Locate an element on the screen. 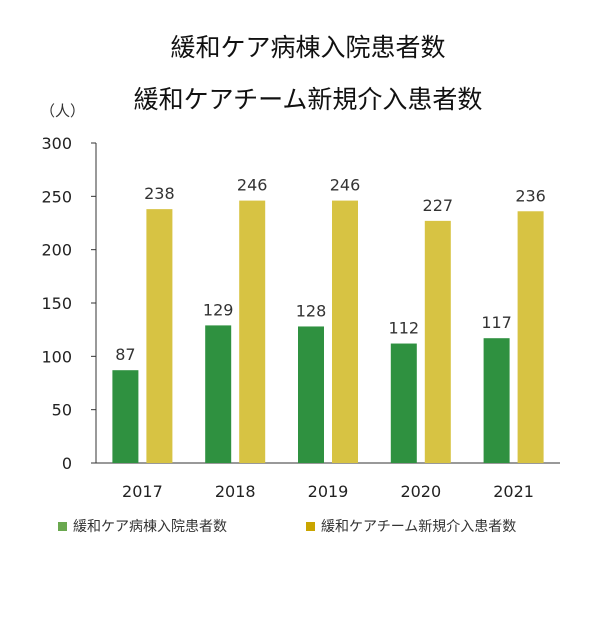 The height and width of the screenshot is (617, 616). y-tick-label: 200 is located at coordinates (56, 250).